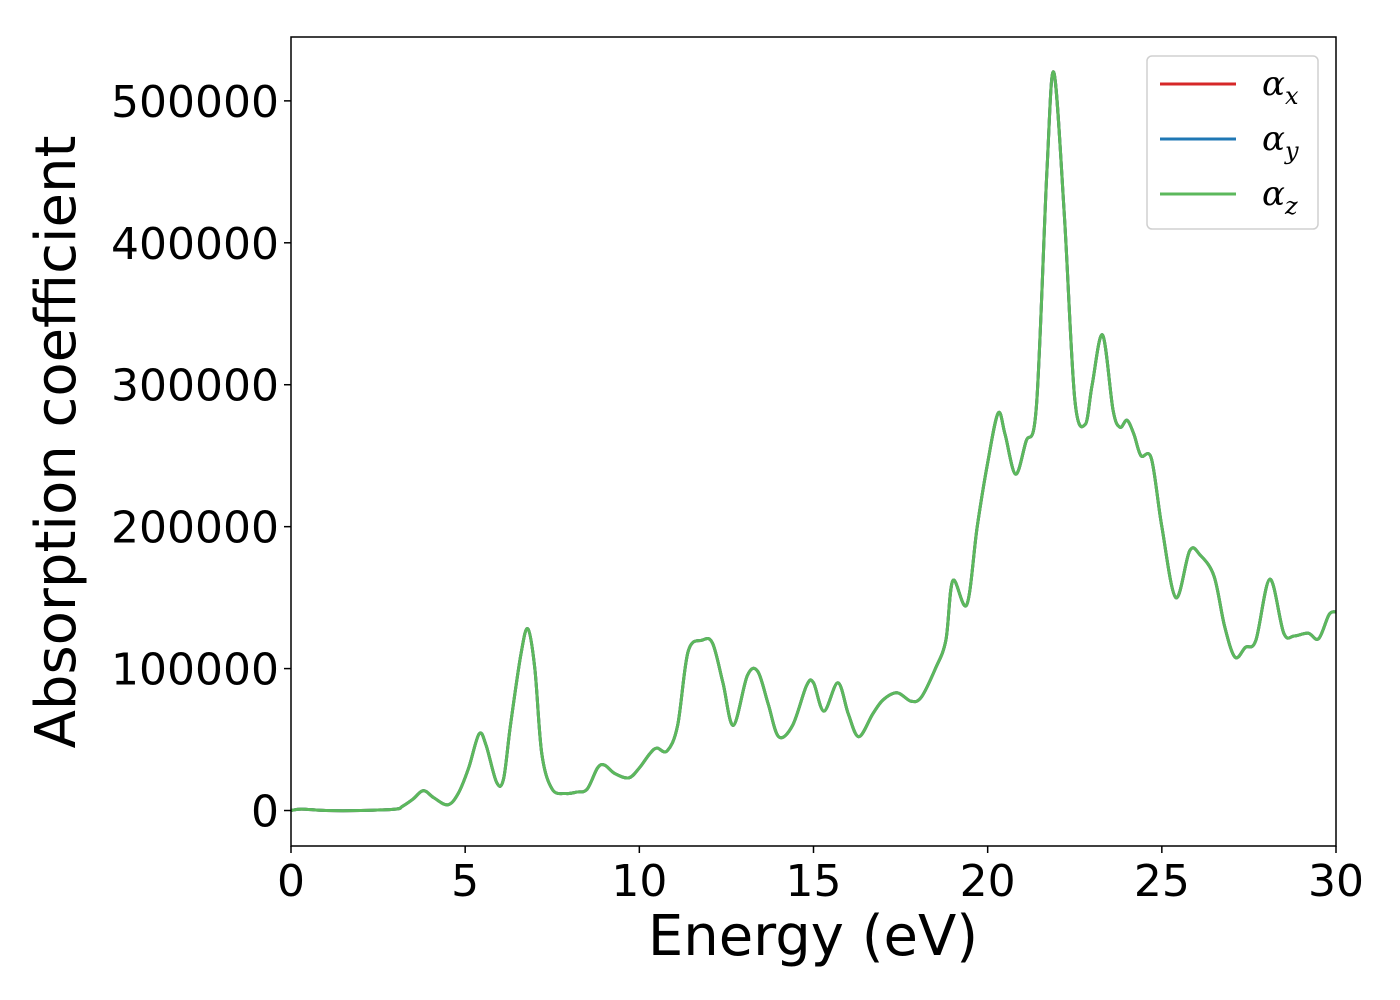  I want to click on y-tick-label: 200000, so click(195, 528).